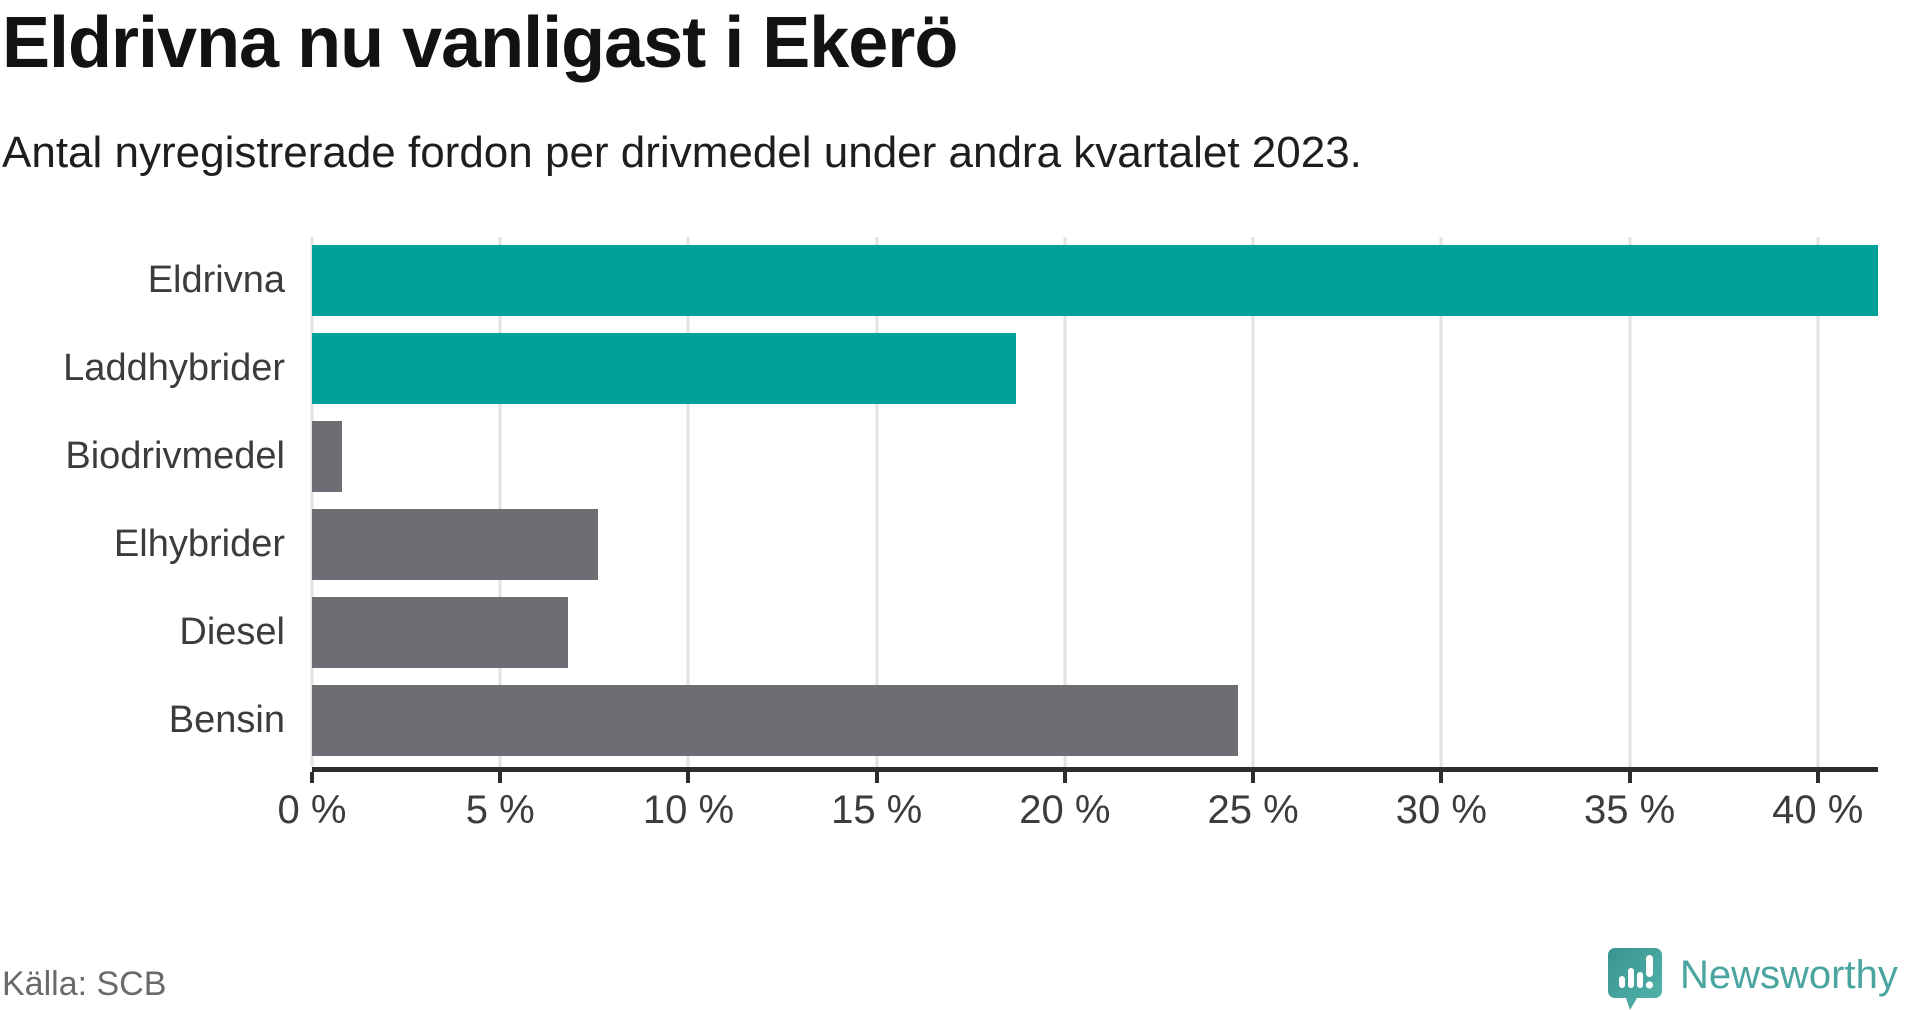 This screenshot has width=1920, height=1010. I want to click on source-note: Källa: SCB, so click(84, 984).